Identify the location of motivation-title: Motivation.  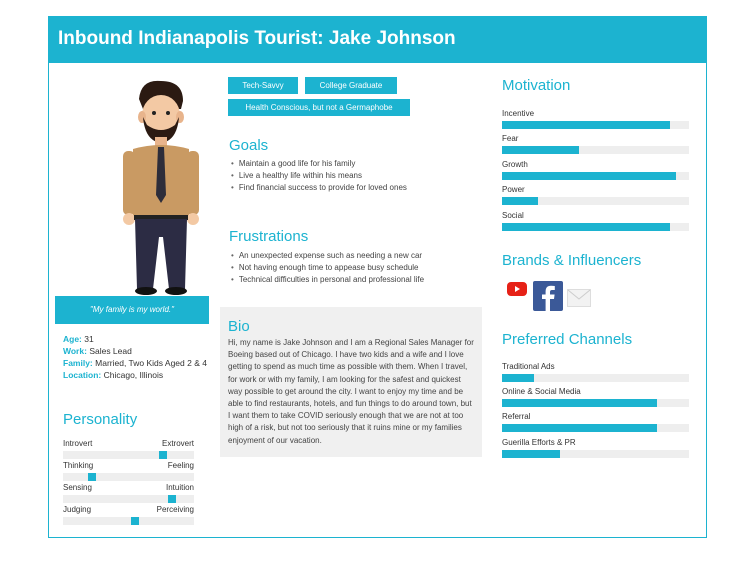
(536, 85).